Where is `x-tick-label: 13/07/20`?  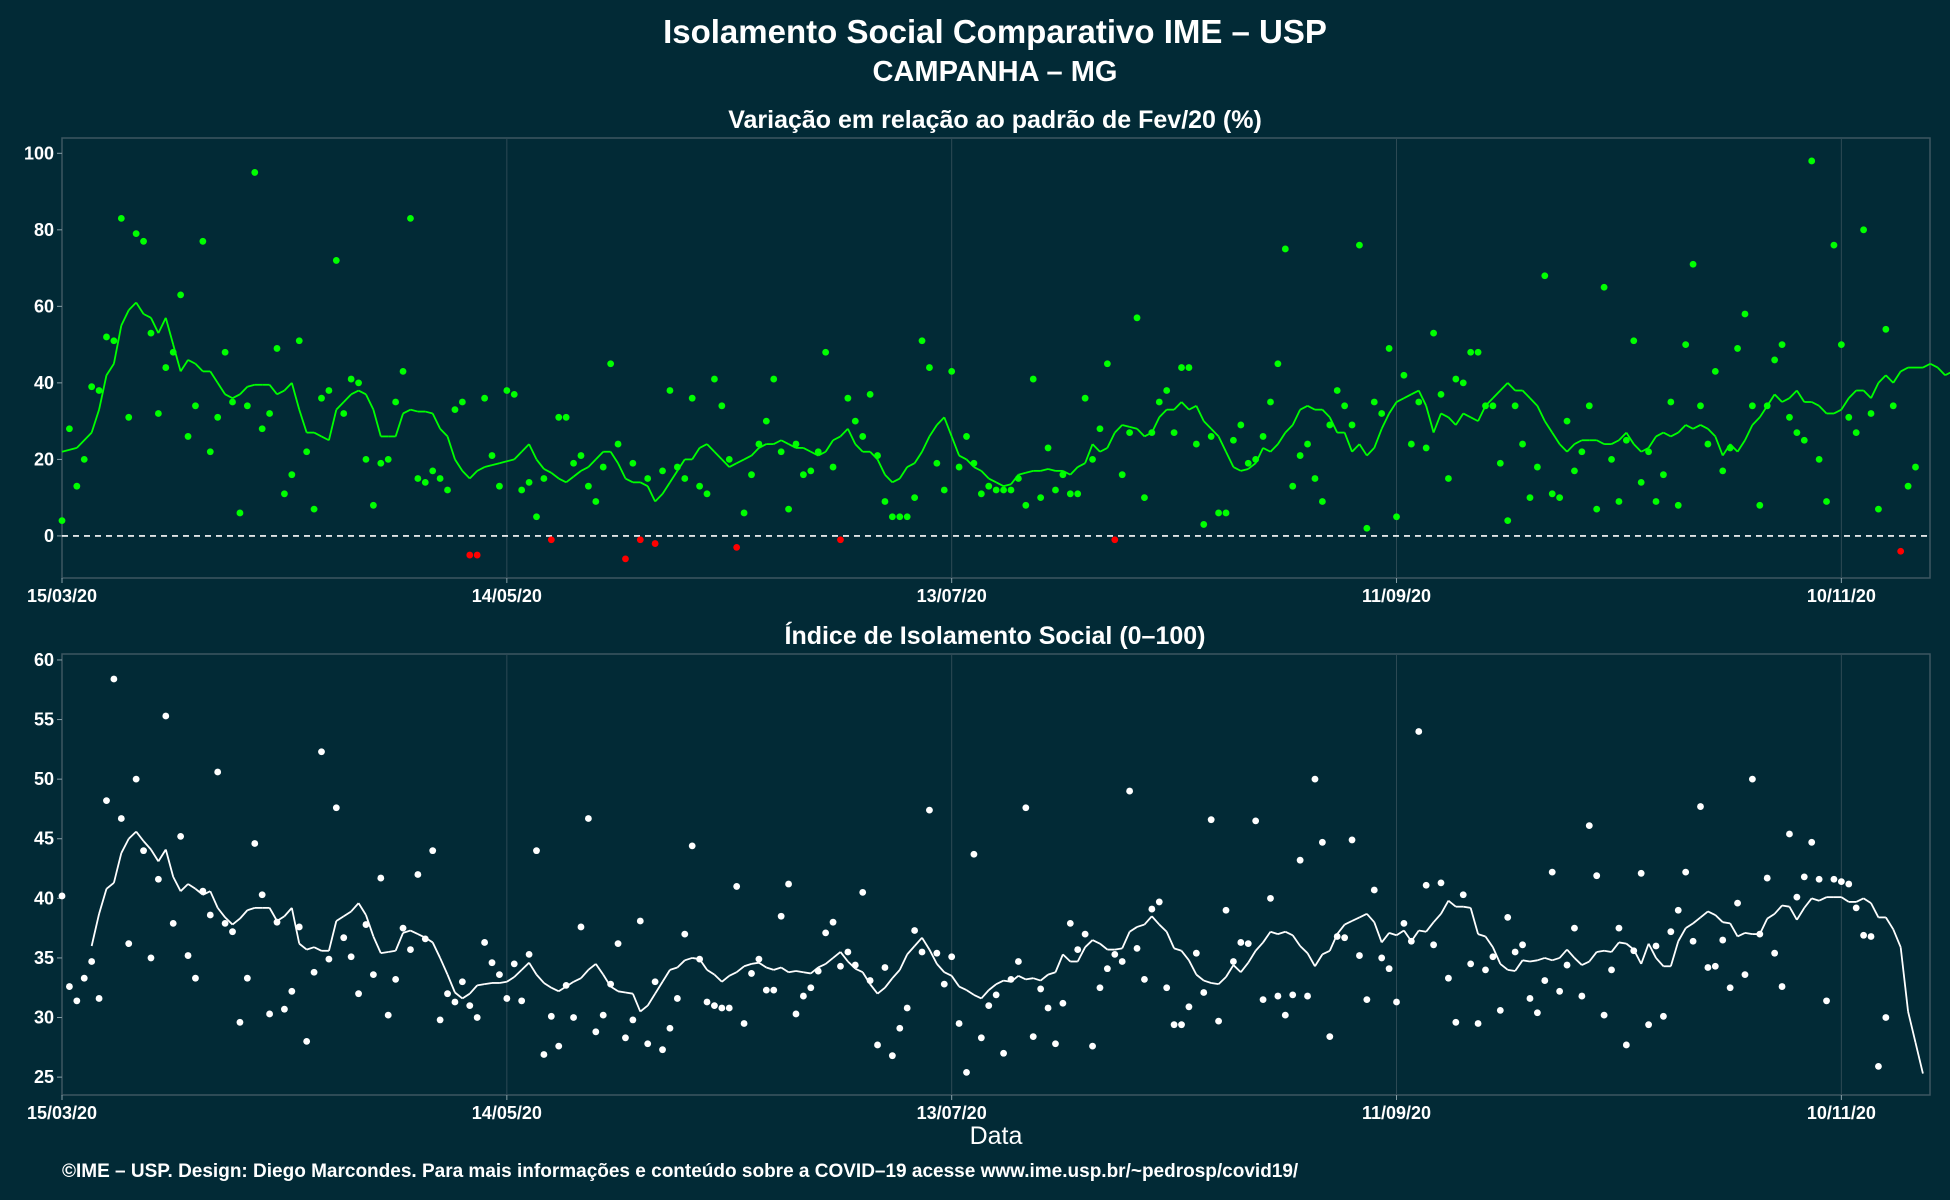
x-tick-label: 13/07/20 is located at coordinates (952, 1113).